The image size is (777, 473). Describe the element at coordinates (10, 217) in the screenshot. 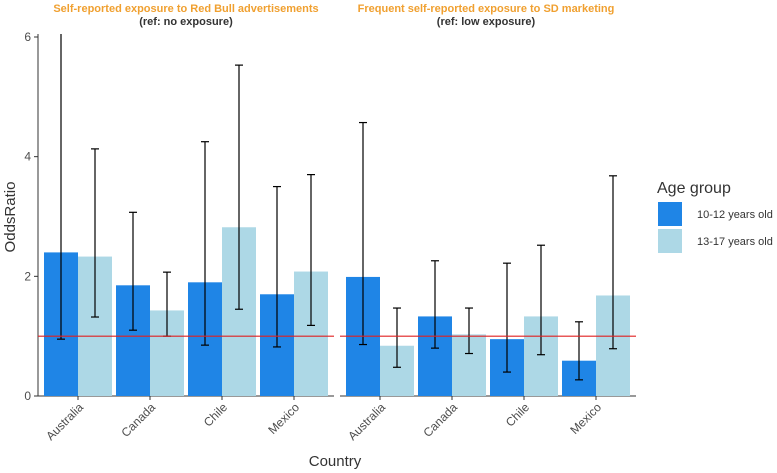

I see `y-axis-title: OddsRatio` at that location.